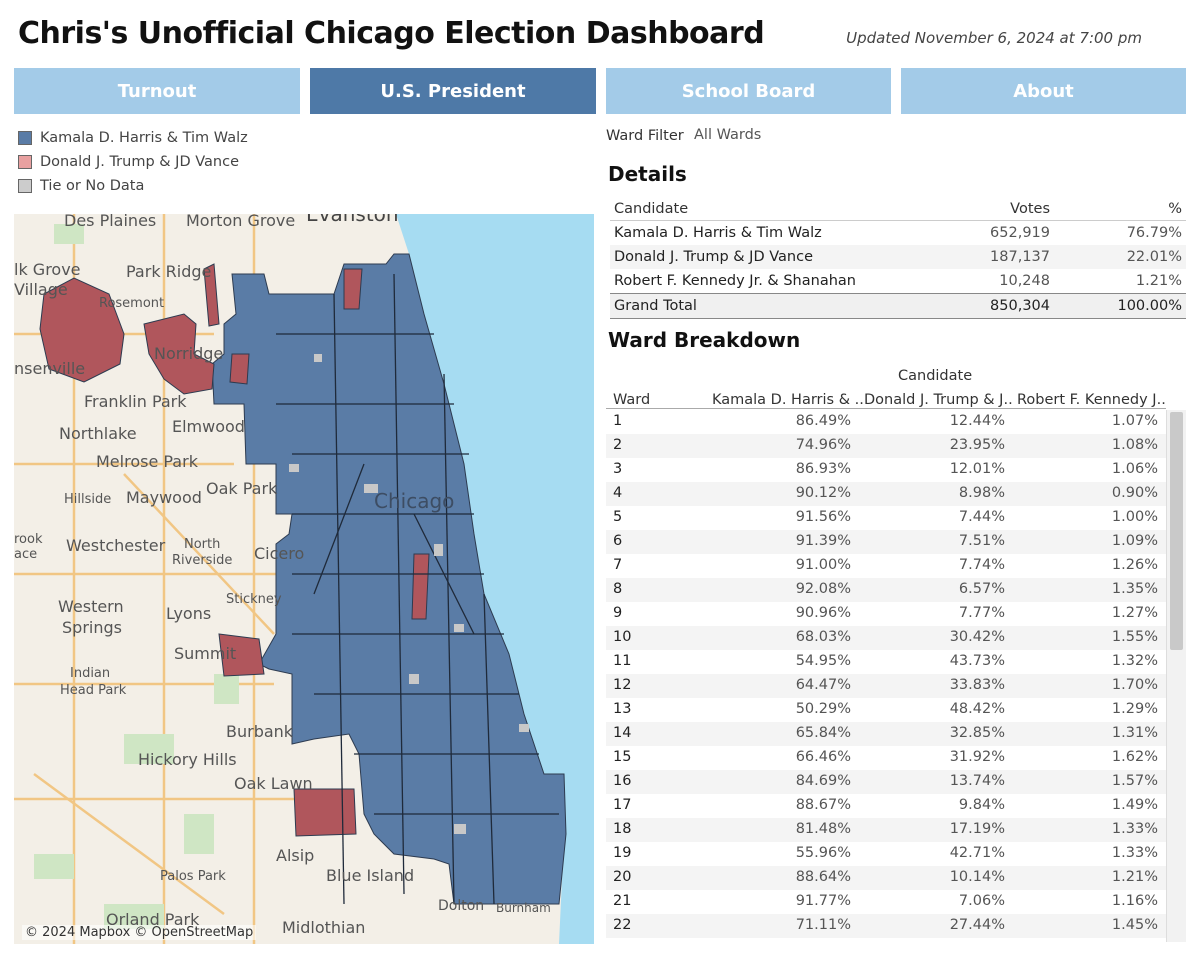  I want to click on ward-harris-pct: 86.49%, so click(823, 421).